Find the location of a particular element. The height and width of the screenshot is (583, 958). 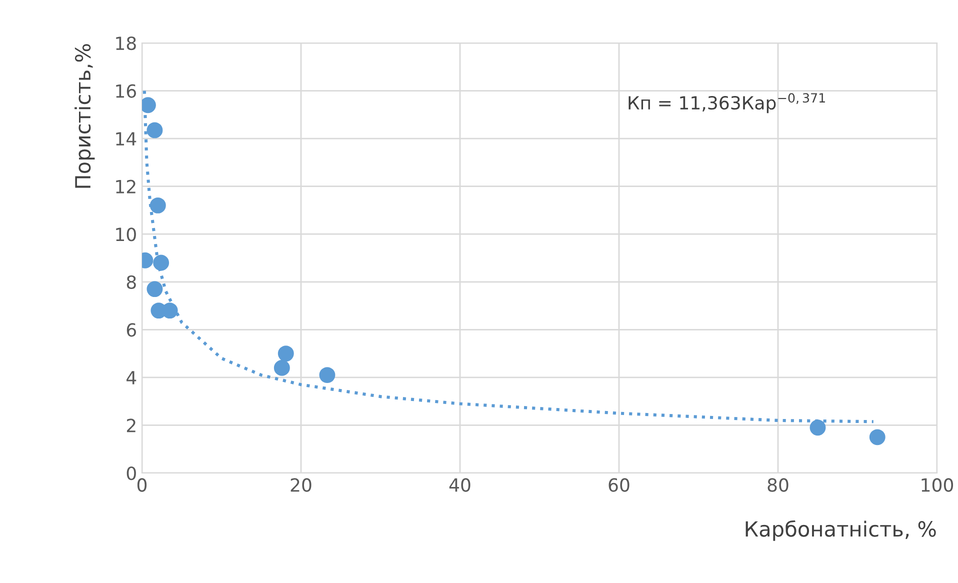

y-tick-label: 4 is located at coordinates (131, 377).